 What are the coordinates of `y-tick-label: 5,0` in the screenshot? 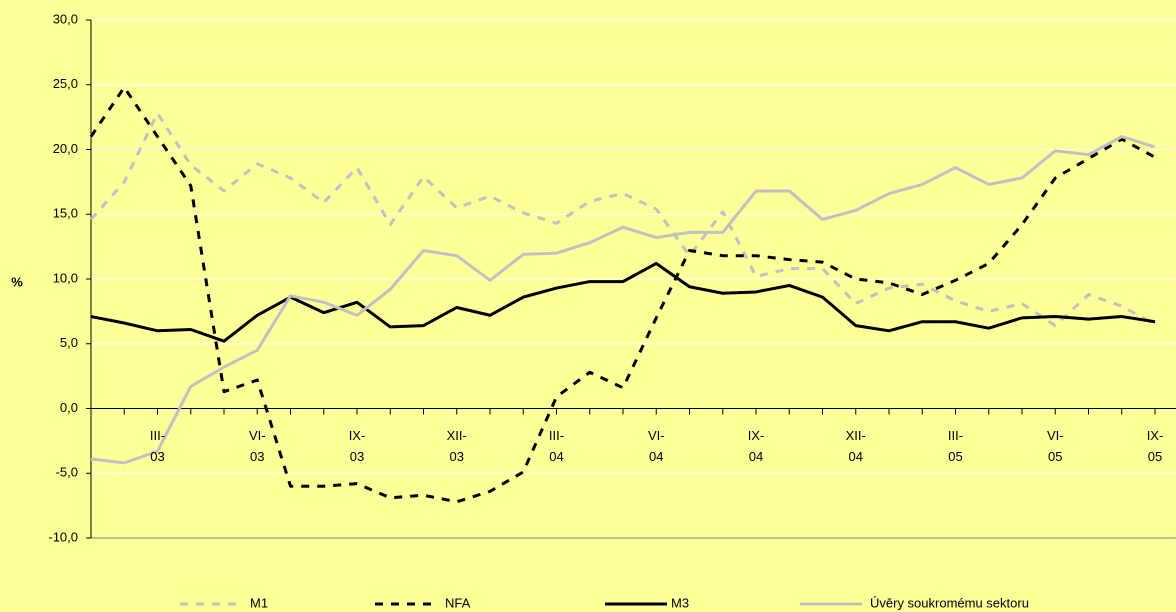 It's located at (69, 342).